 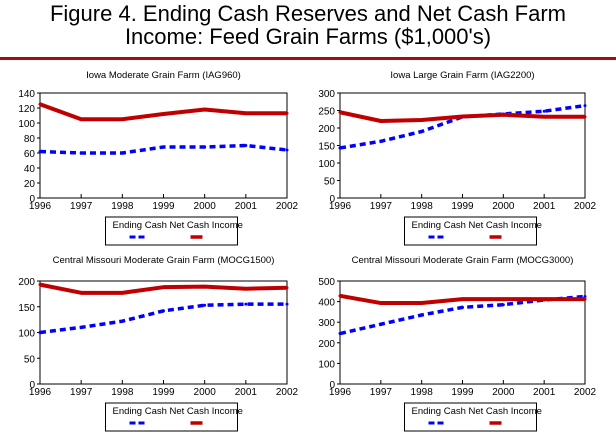 What do you see at coordinates (30, 154) in the screenshot?
I see `y-tick-label: 60` at bounding box center [30, 154].